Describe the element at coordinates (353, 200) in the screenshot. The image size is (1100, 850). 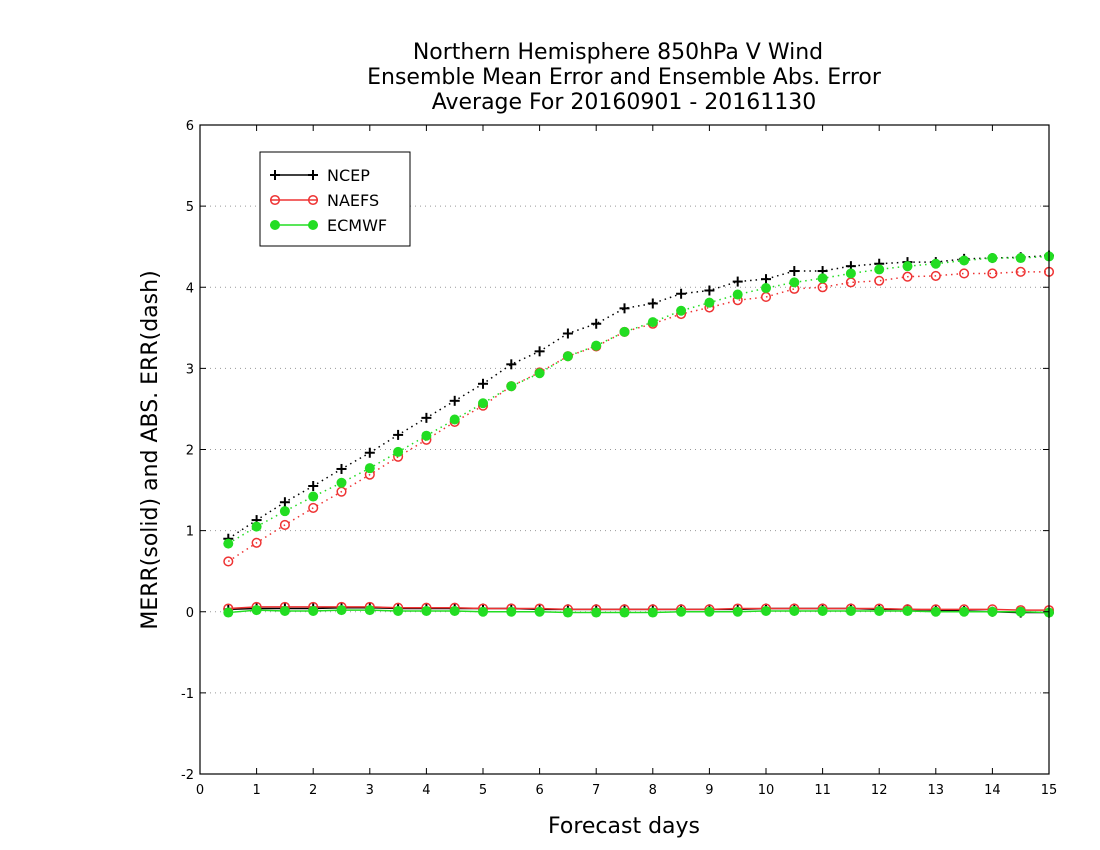
I see `legend-label-naefs: NAEFS` at that location.